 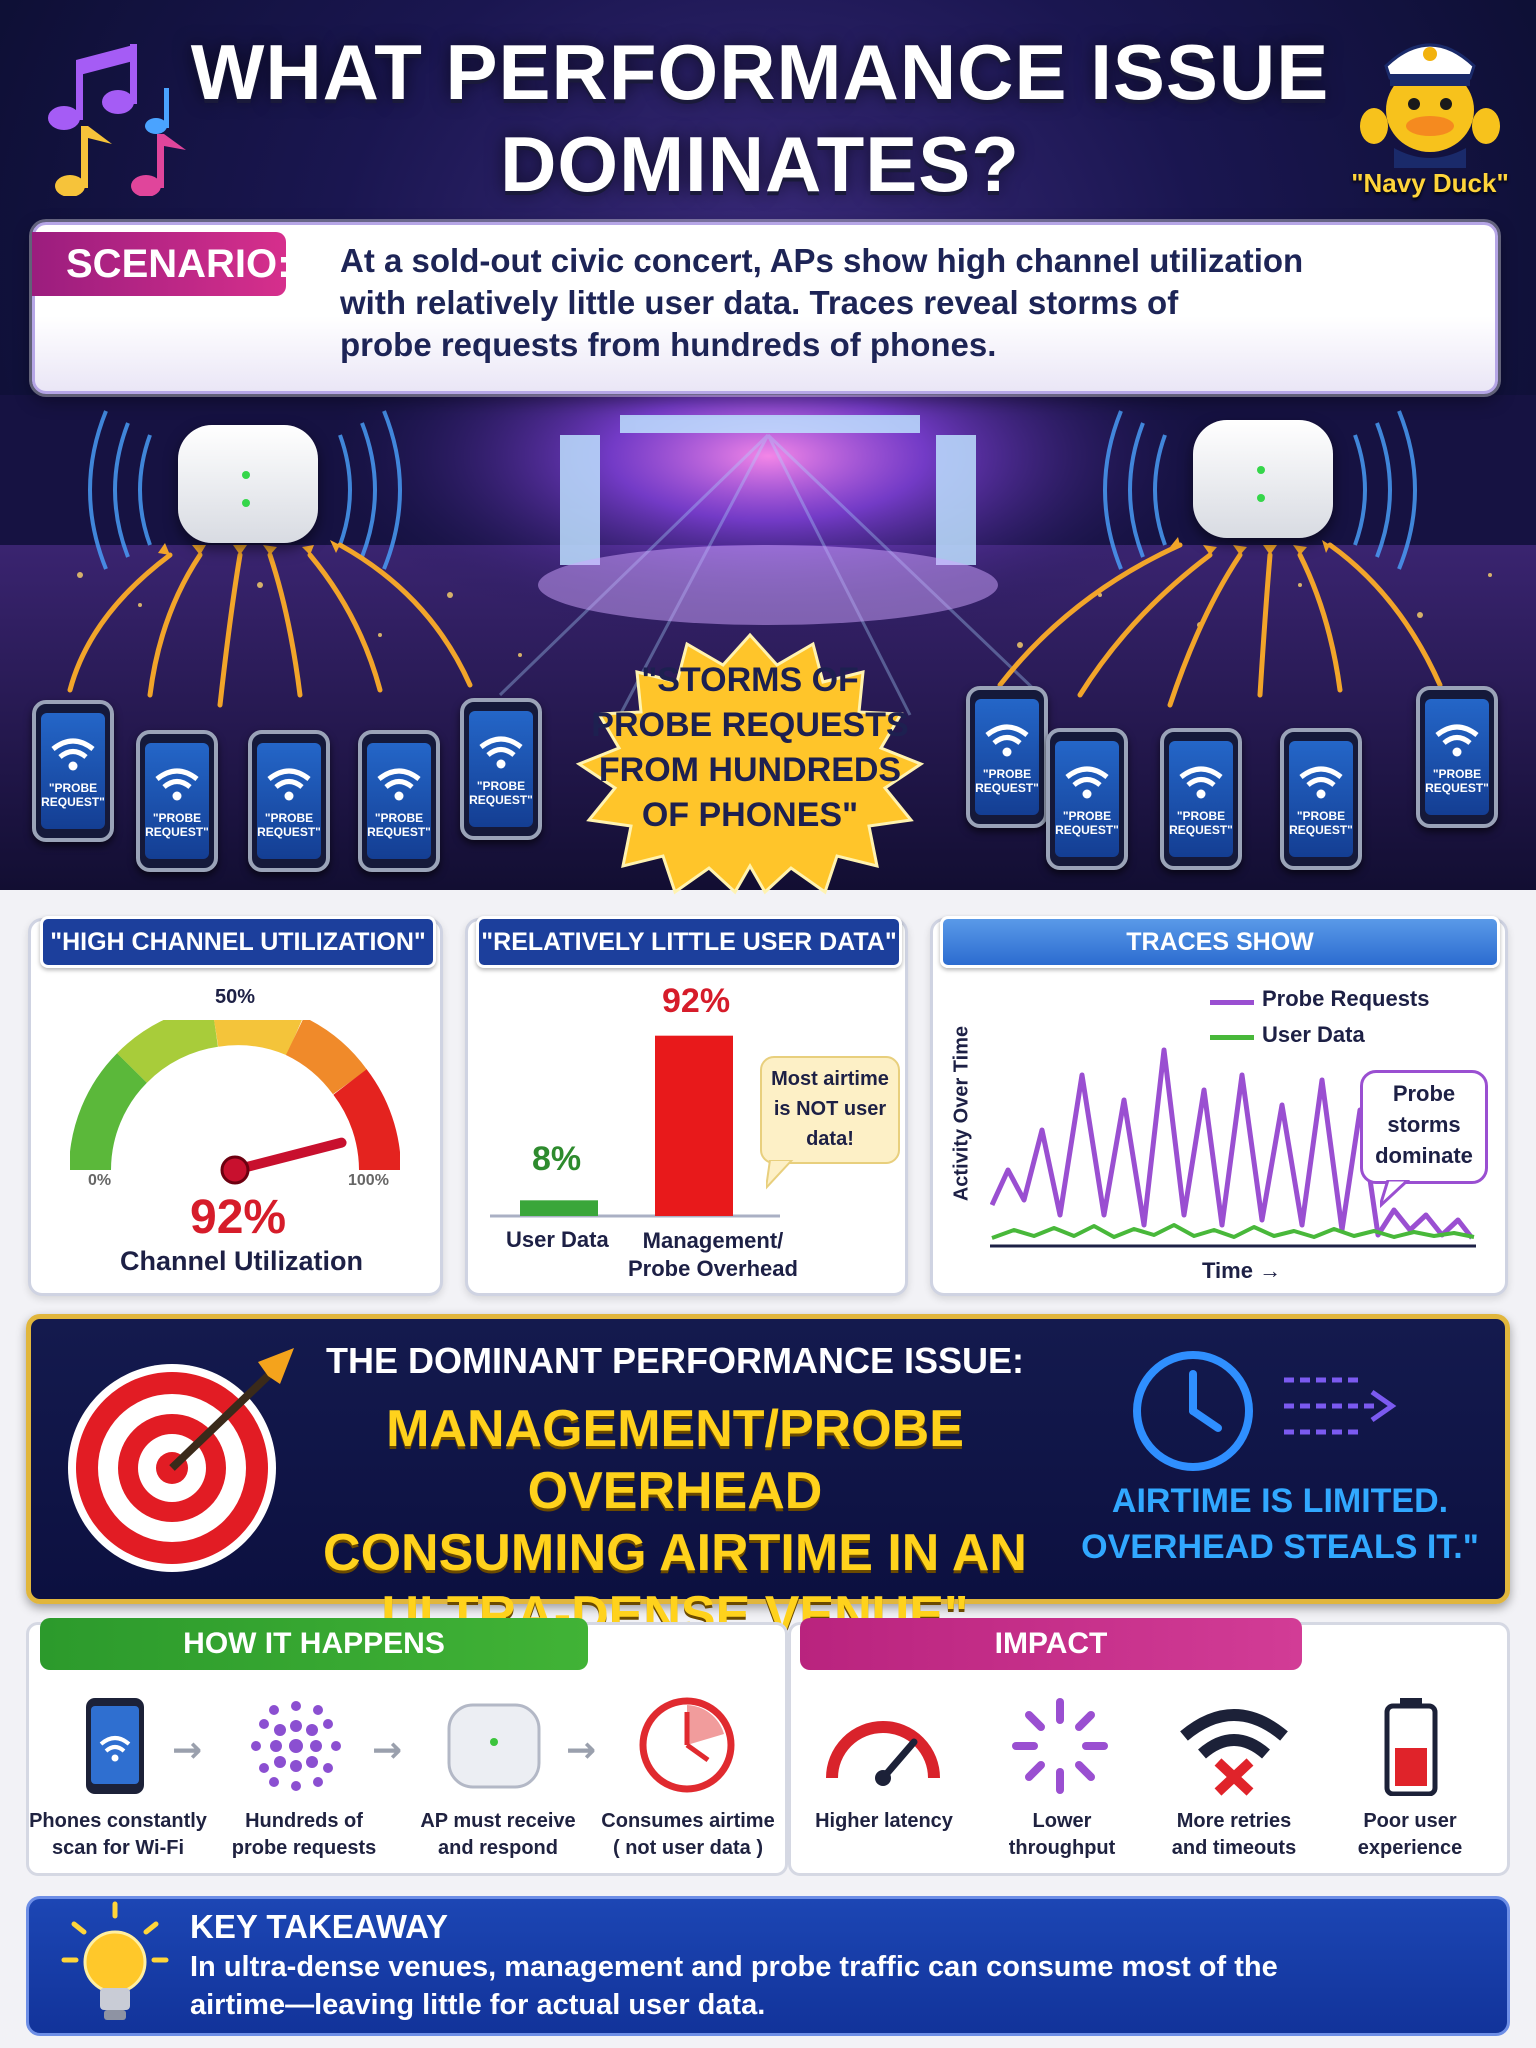 I want to click on legend-user: User Data, so click(x=1313, y=1034).